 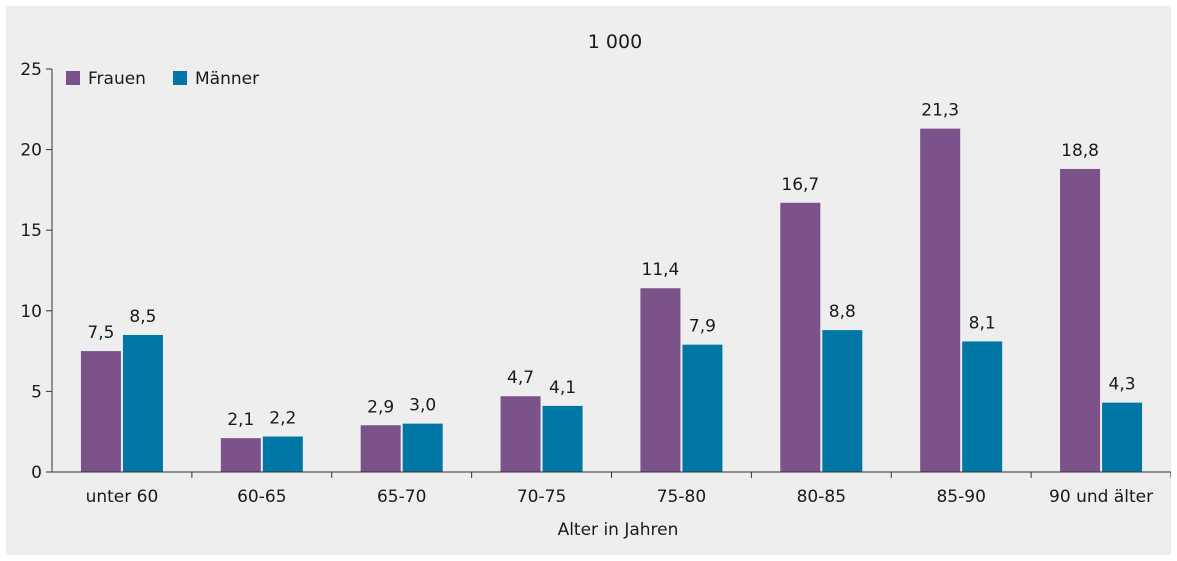 What do you see at coordinates (1122, 385) in the screenshot?
I see `data-label: 4,3` at bounding box center [1122, 385].